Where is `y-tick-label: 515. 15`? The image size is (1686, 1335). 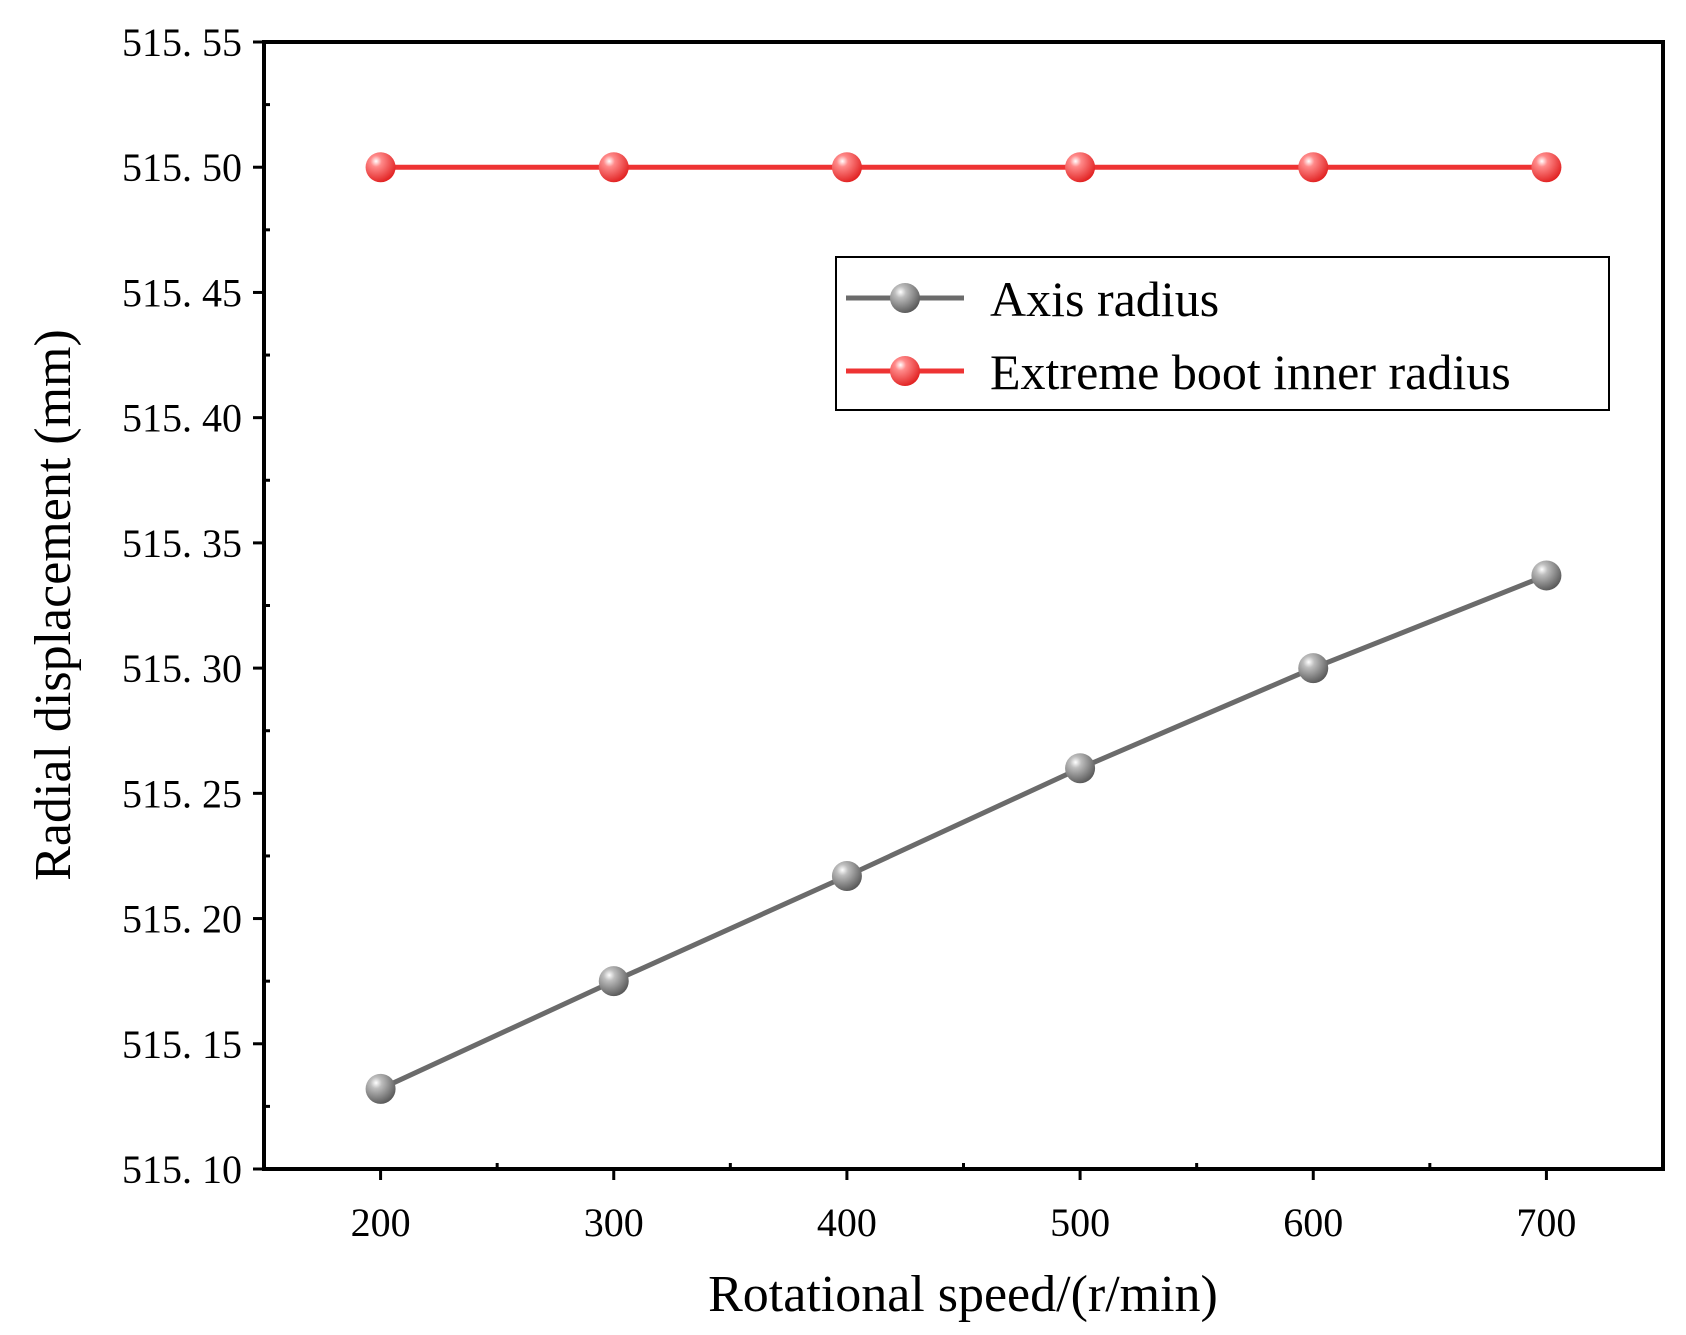
y-tick-label: 515. 15 is located at coordinates (182, 1044).